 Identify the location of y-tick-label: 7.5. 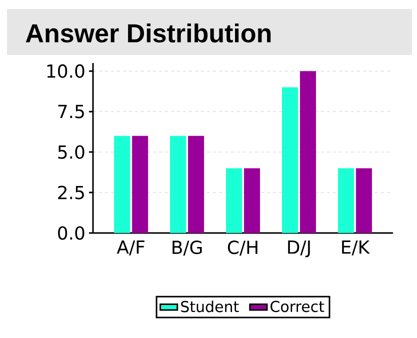
(71, 111).